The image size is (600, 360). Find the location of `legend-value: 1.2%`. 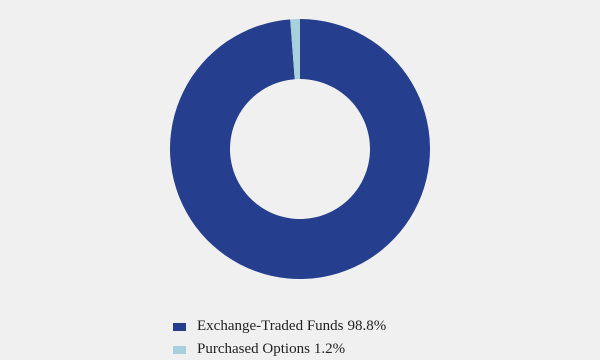

legend-value: 1.2% is located at coordinates (329, 349).